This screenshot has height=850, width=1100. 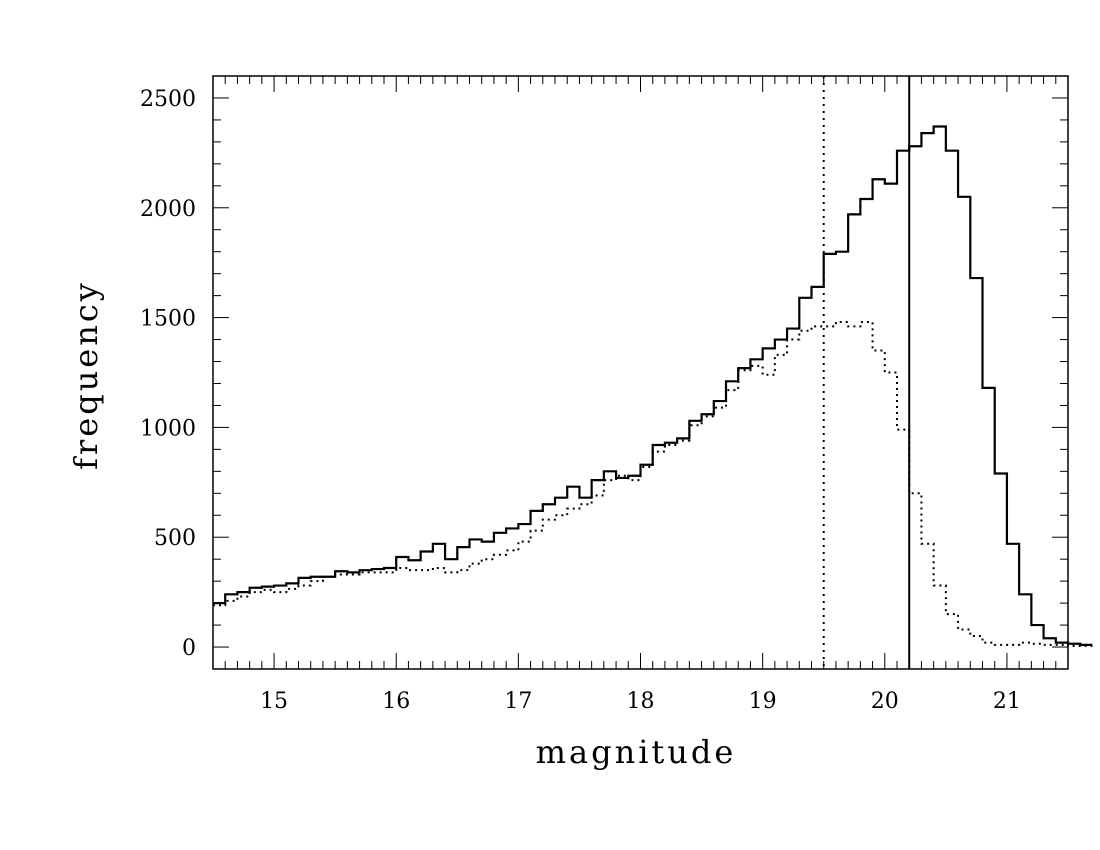 I want to click on y-tick-label: 2000, so click(x=168, y=209).